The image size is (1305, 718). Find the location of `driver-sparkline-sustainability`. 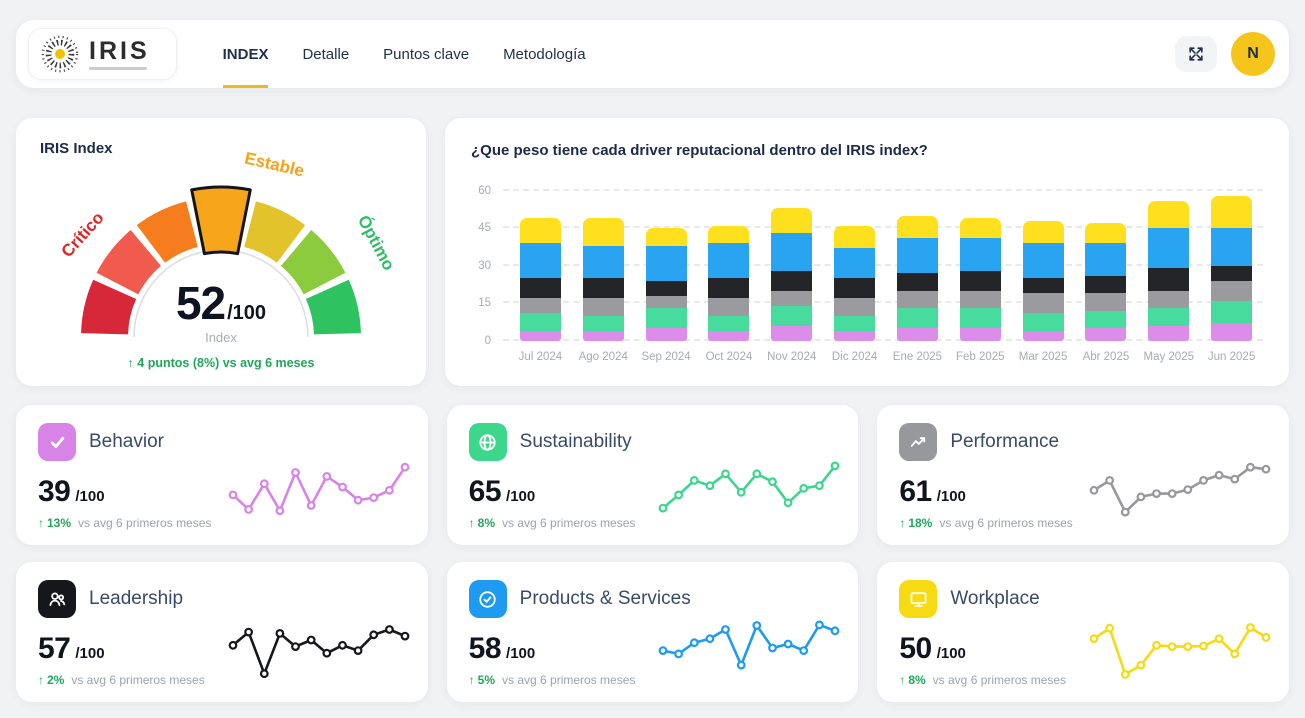

driver-sparkline-sustainability is located at coordinates (749, 489).